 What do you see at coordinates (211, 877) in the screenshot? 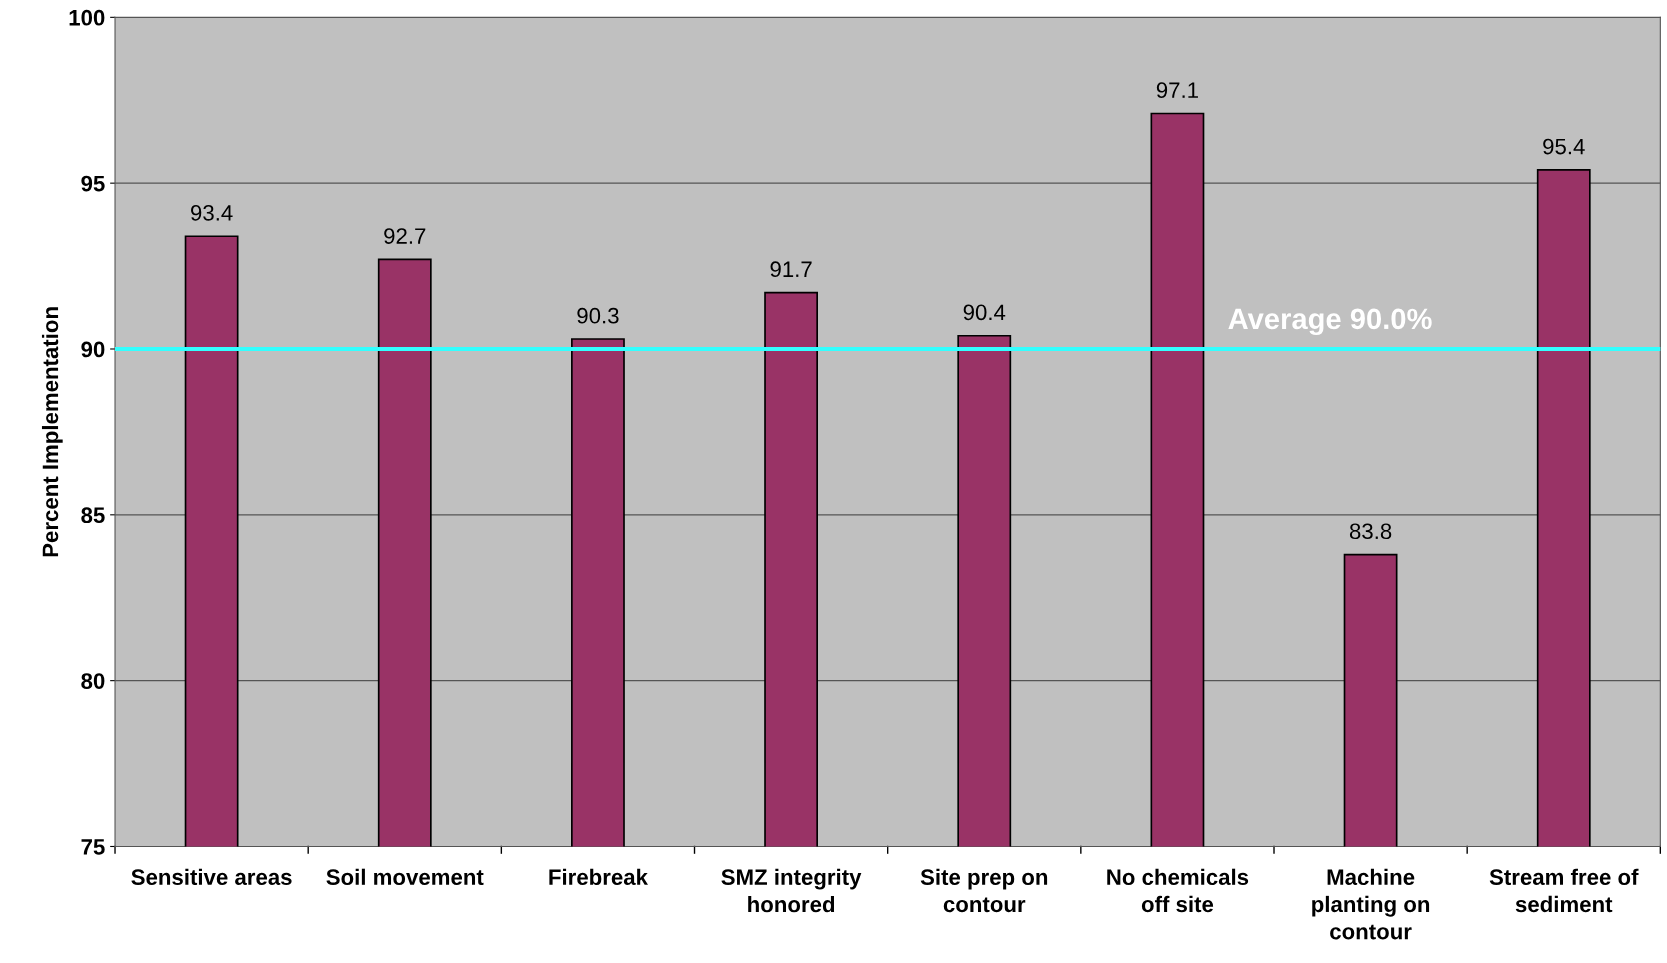
I see `x-tick-label: Sensitive areas` at bounding box center [211, 877].